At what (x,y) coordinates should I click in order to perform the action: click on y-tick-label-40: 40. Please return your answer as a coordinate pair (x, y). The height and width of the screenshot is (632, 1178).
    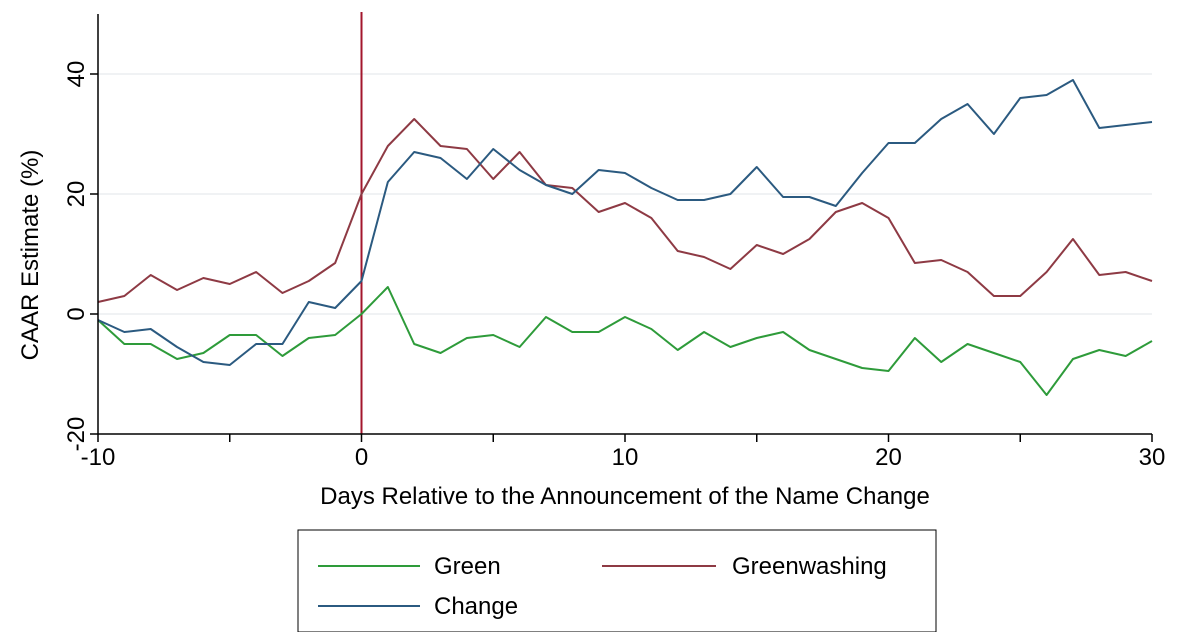
    Looking at the image, I should click on (76, 74).